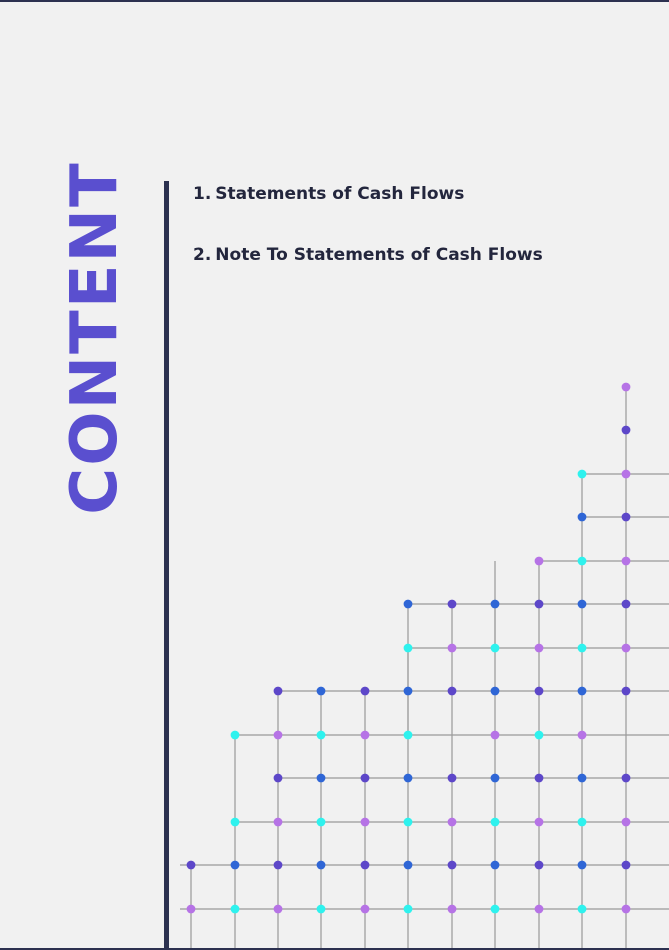 The image size is (669, 950). Describe the element at coordinates (340, 194) in the screenshot. I see `toc-item-label: Statements of Cash Flows` at that location.